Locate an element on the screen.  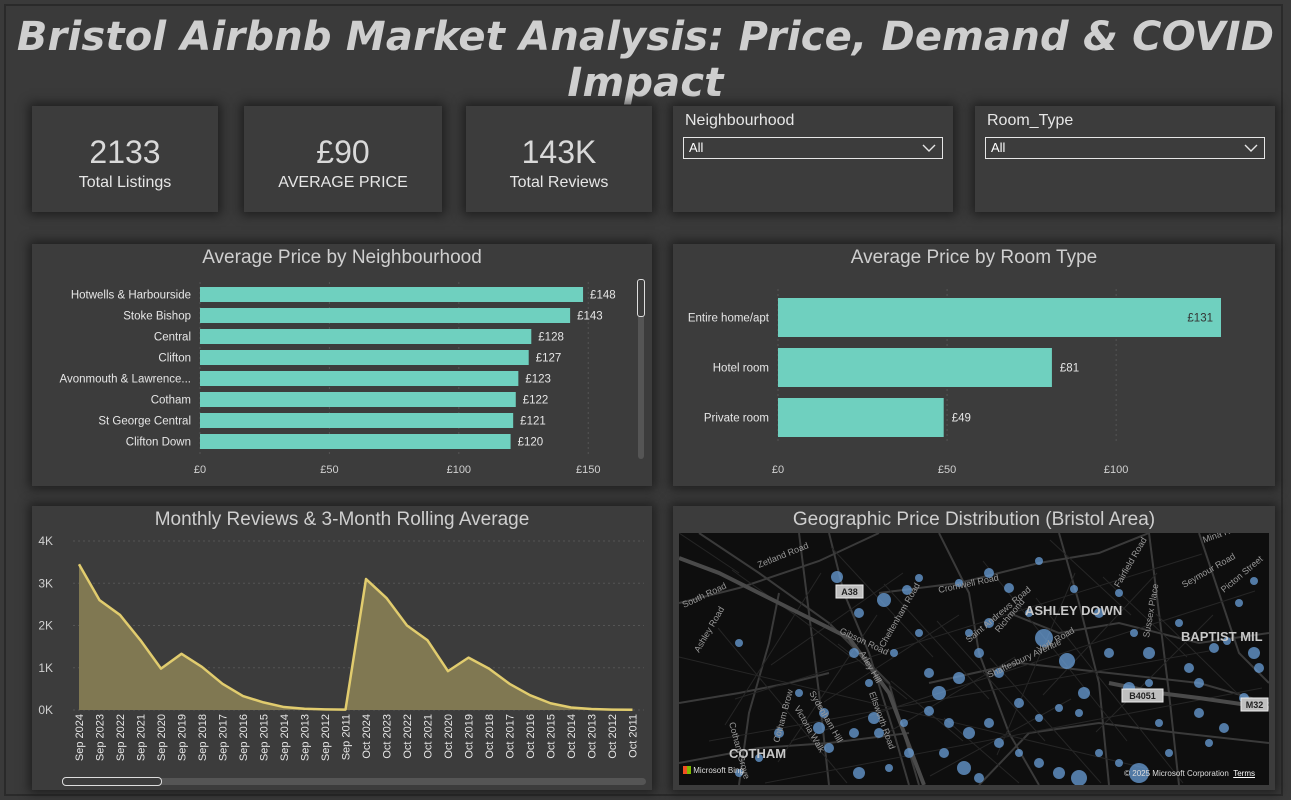
bing-logo: Microsoft Bing is located at coordinates (713, 770).